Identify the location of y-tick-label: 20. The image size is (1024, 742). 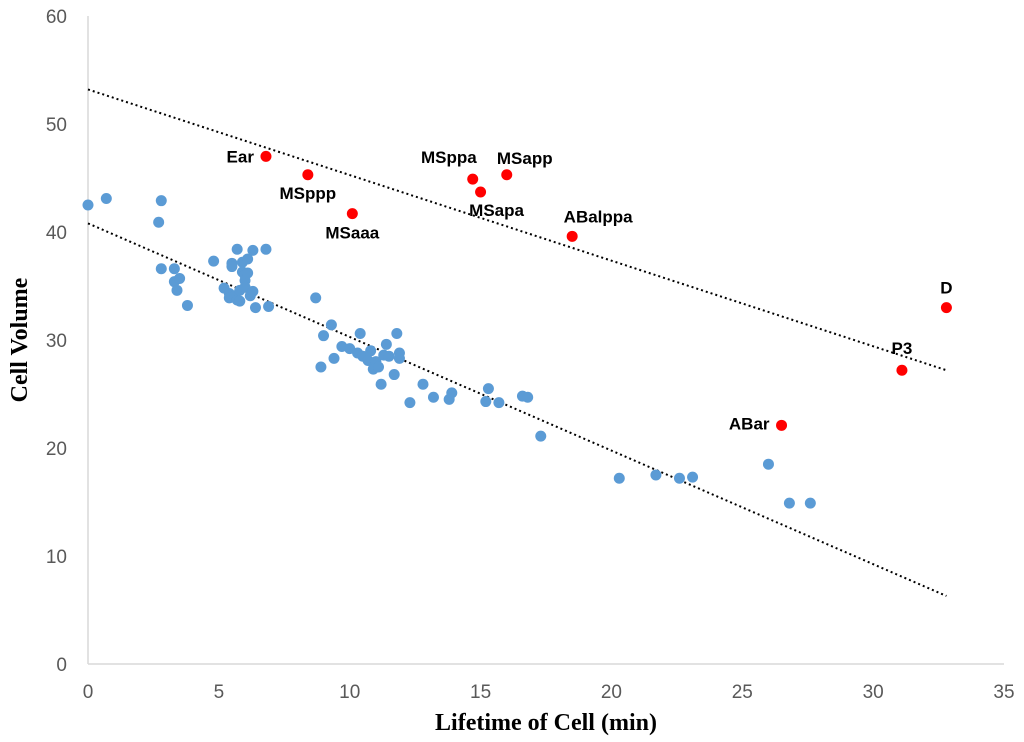
(56, 449).